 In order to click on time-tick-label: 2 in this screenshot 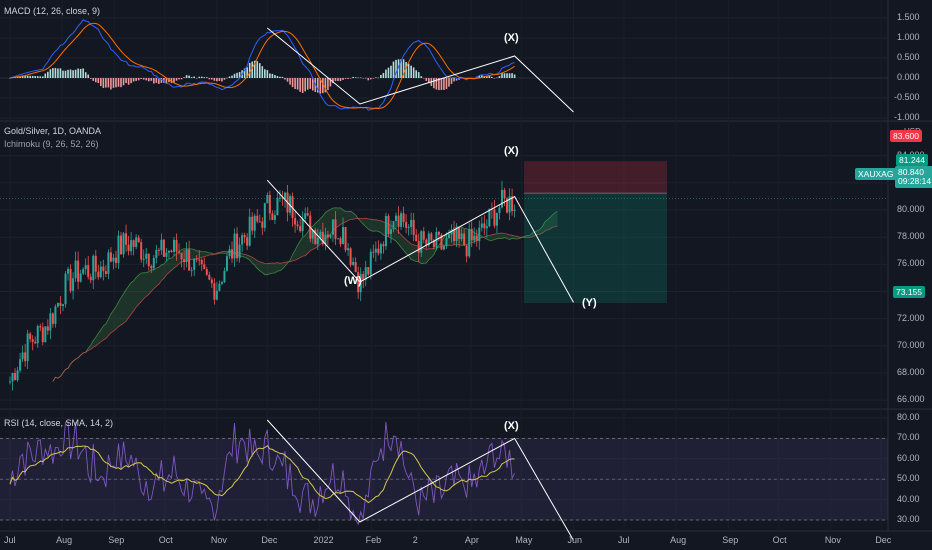, I will do `click(415, 540)`.